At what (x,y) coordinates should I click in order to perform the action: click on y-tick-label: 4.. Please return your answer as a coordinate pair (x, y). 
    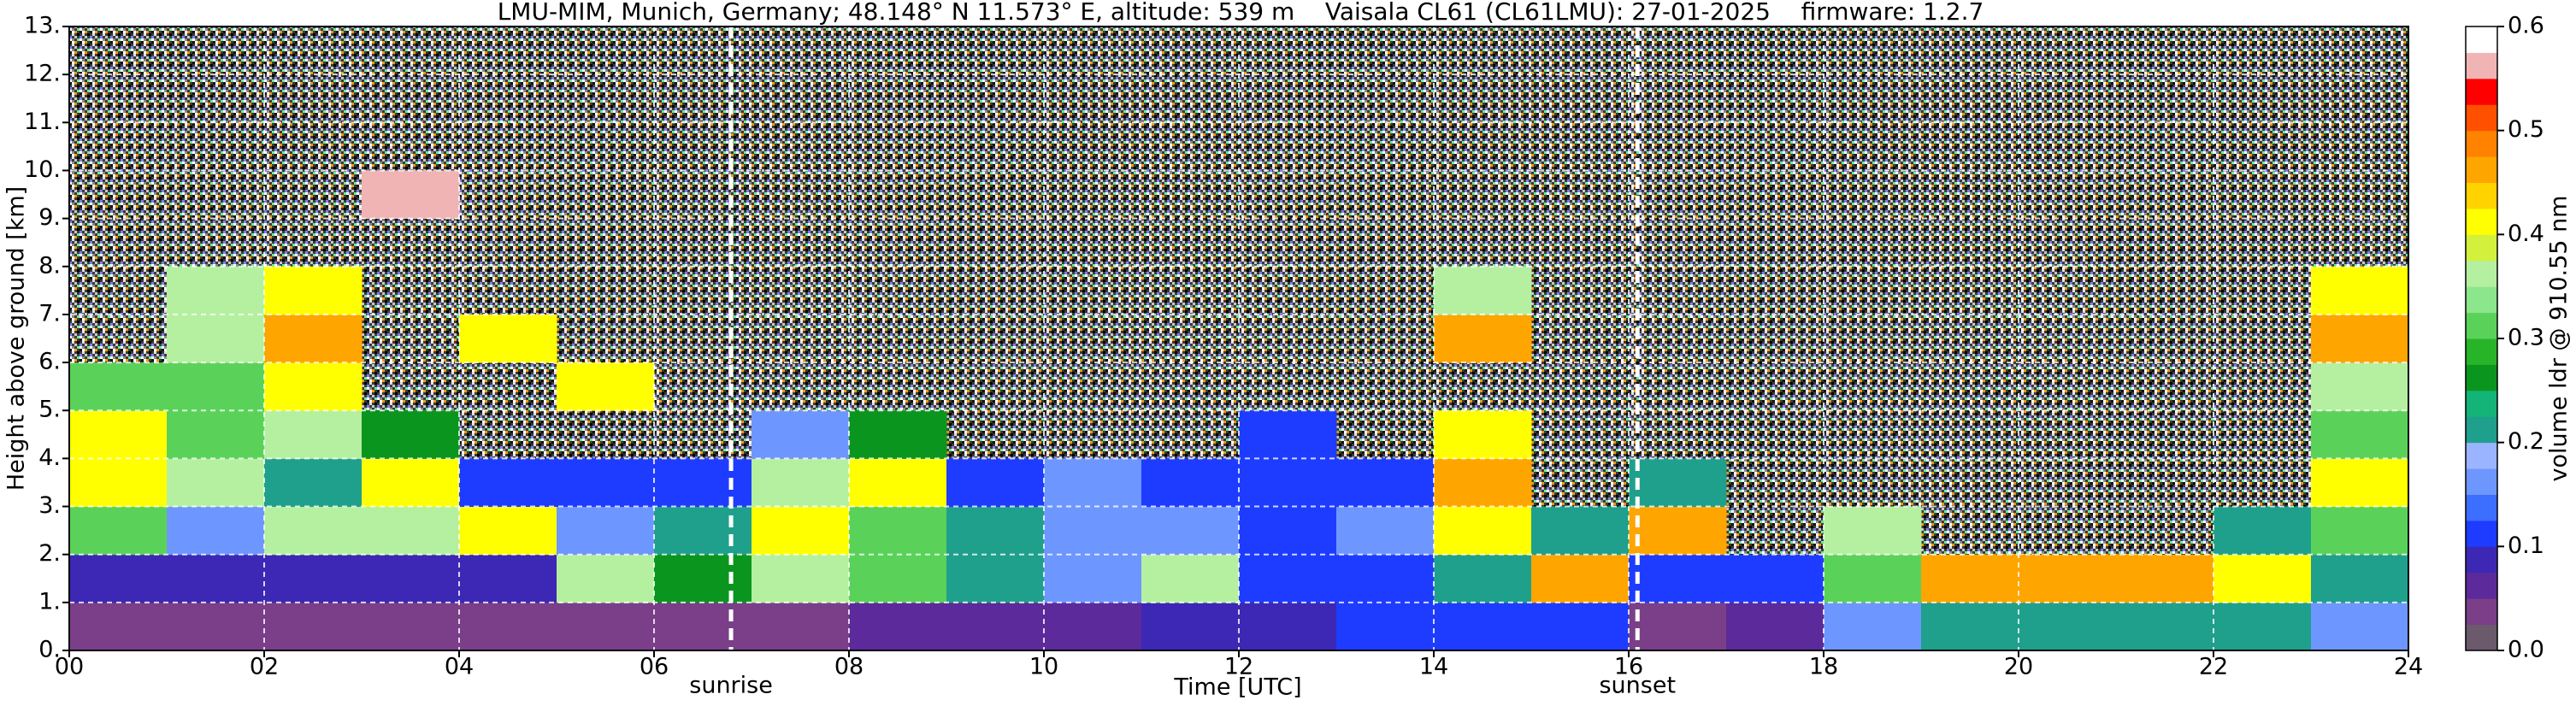
    Looking at the image, I should click on (49, 457).